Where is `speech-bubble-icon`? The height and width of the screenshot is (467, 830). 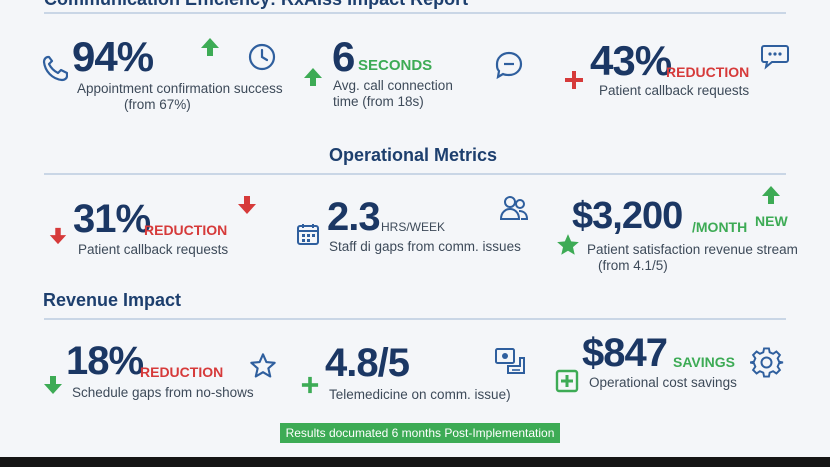
speech-bubble-icon is located at coordinates (775, 57).